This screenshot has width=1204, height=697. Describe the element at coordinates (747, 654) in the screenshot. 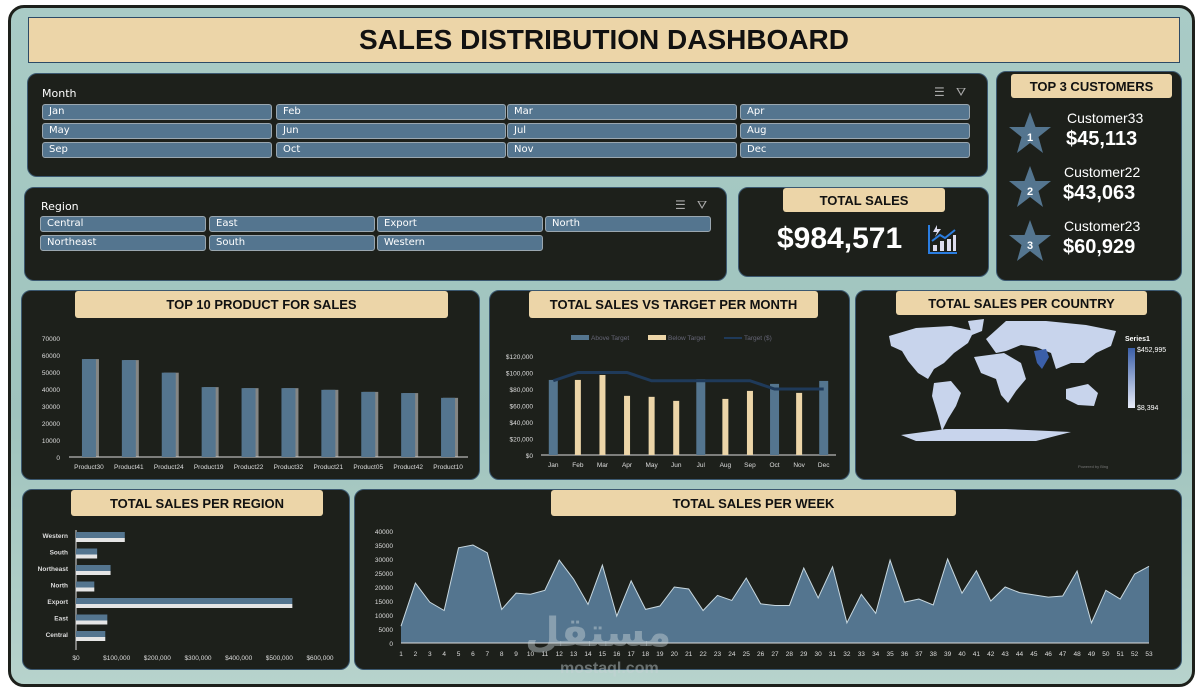

I see `x-tick-label: 25` at that location.